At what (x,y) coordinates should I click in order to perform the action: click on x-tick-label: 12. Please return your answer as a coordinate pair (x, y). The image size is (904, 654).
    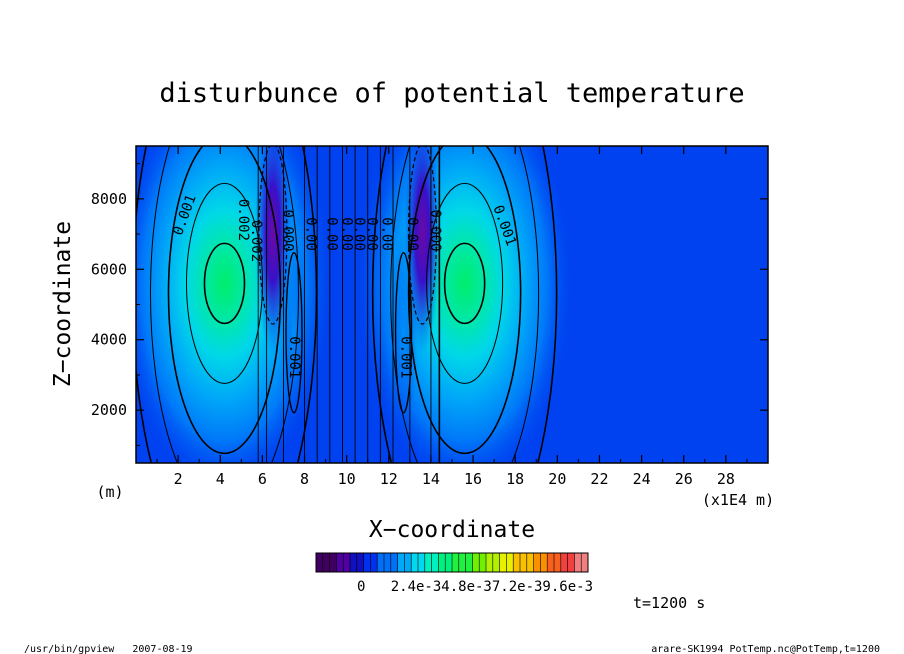
    Looking at the image, I should click on (389, 479).